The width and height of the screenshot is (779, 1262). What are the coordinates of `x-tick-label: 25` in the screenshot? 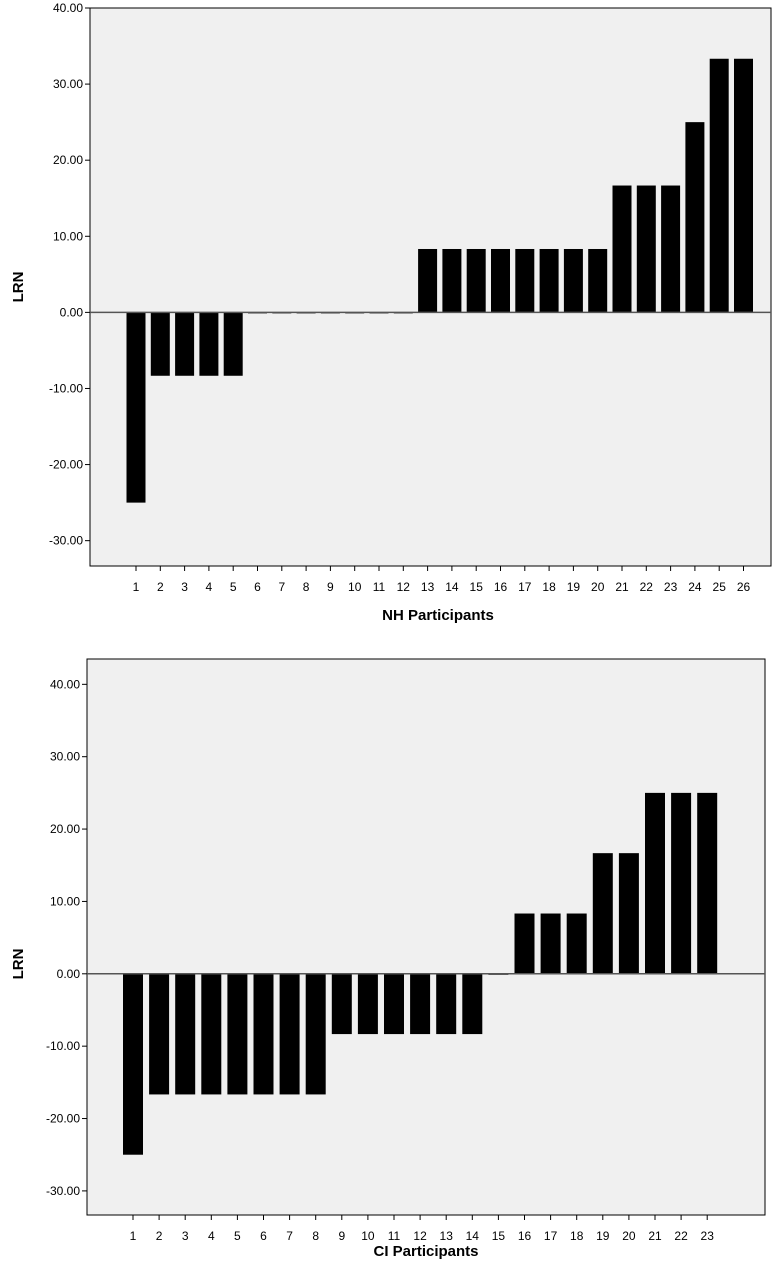 It's located at (720, 587).